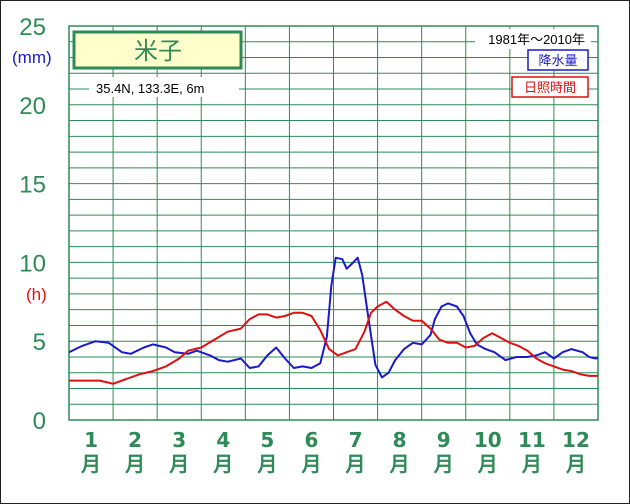 The height and width of the screenshot is (504, 630). Describe the element at coordinates (32, 185) in the screenshot. I see `y-tick-label: 15` at that location.